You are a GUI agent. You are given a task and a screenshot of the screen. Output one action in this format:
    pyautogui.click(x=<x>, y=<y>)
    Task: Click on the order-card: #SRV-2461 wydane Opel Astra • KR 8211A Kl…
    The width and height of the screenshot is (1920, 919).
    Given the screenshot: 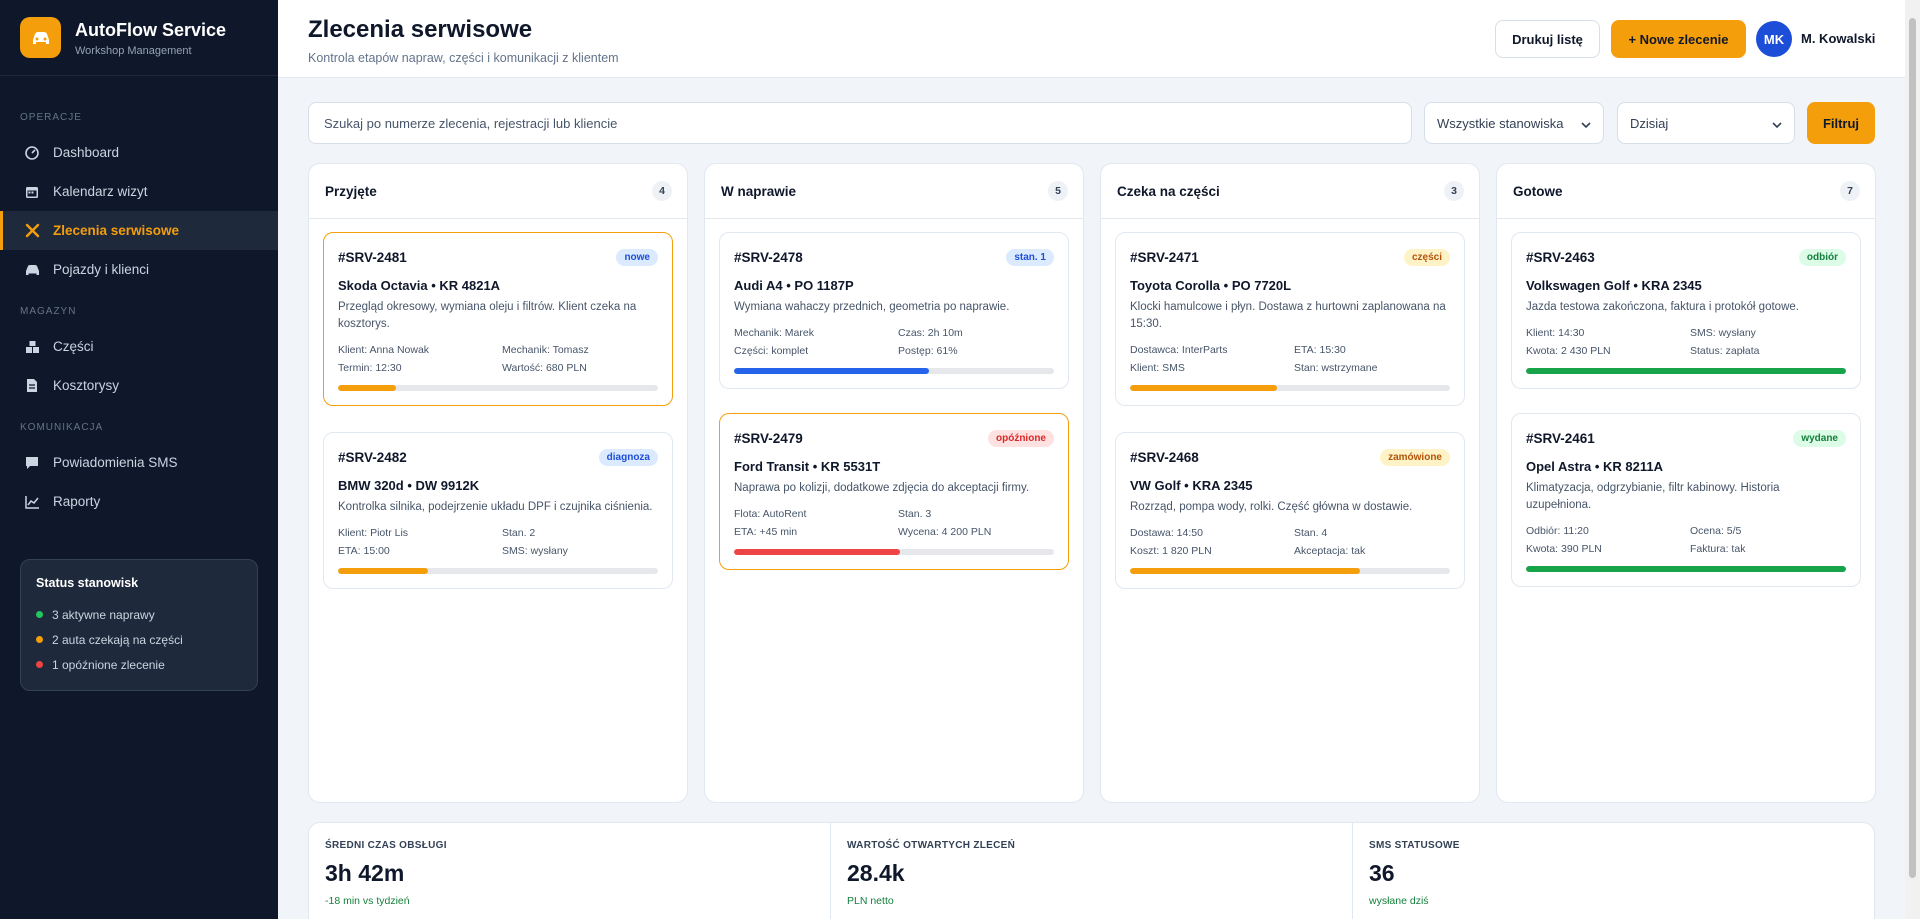 What is the action you would take?
    pyautogui.click(x=1686, y=500)
    